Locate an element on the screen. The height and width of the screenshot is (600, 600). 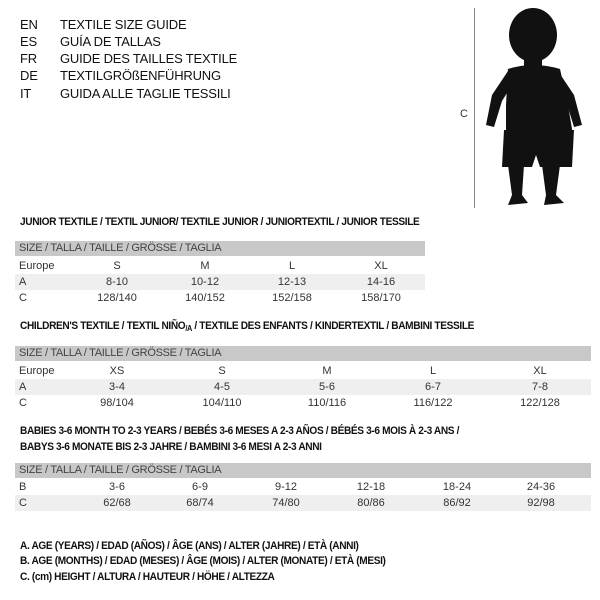
lang-title: GUIDE DES TAILLES TEXTILE is located at coordinates (149, 58).